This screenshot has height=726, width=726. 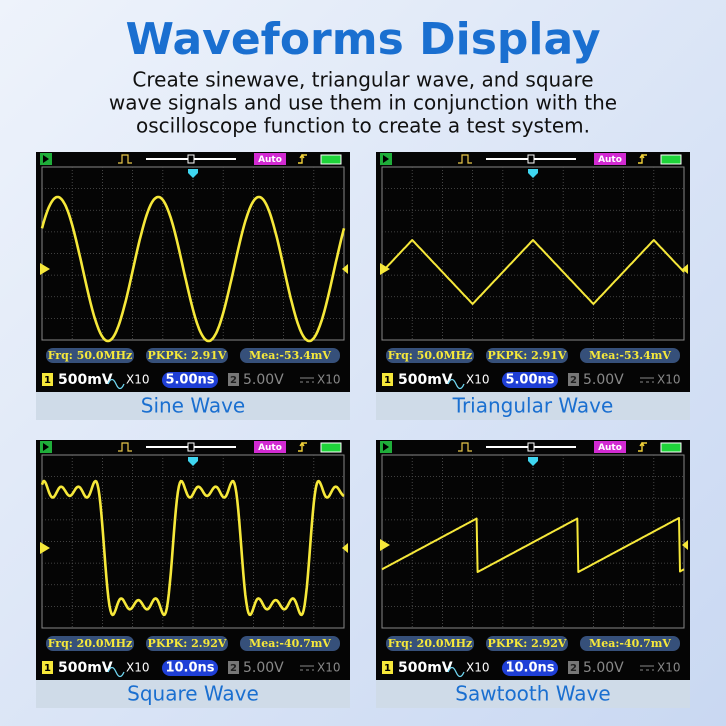 I want to click on measurement-mean: Mea:-53.4mV, so click(x=630, y=355).